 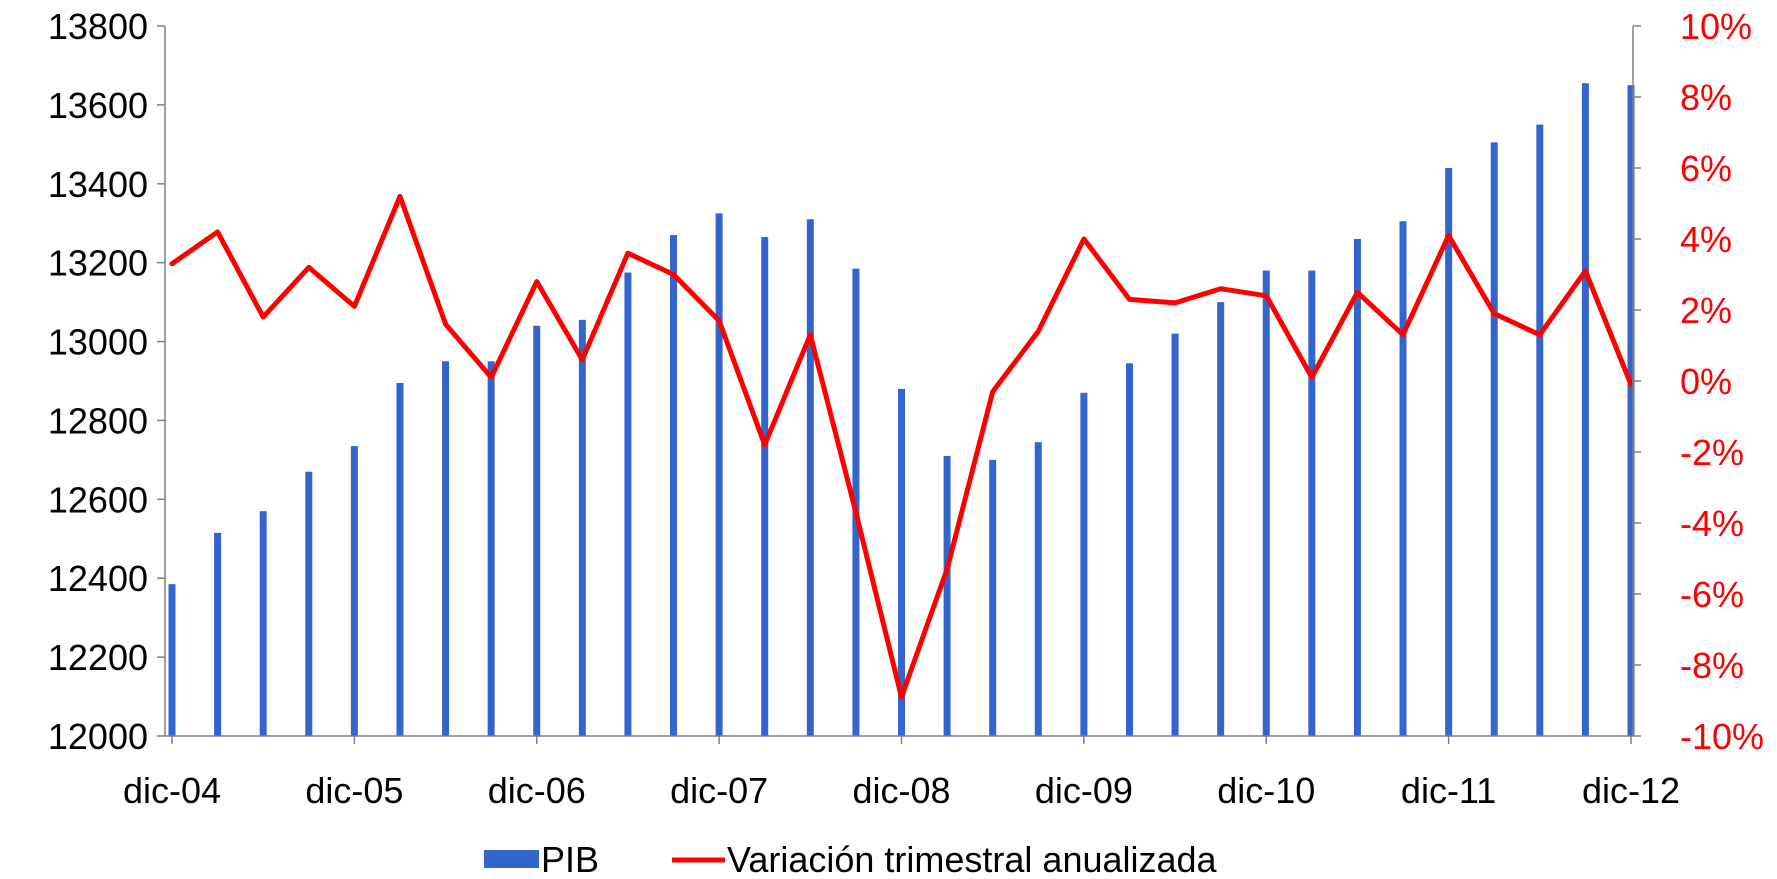 I want to click on y-left-tick-label: 12800, so click(x=98, y=420).